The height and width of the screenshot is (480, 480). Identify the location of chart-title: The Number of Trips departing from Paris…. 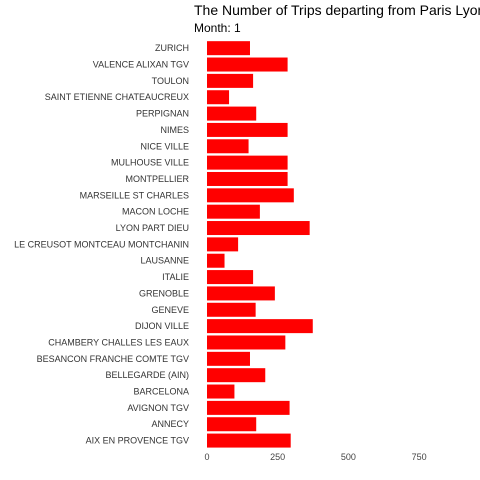
(337, 10).